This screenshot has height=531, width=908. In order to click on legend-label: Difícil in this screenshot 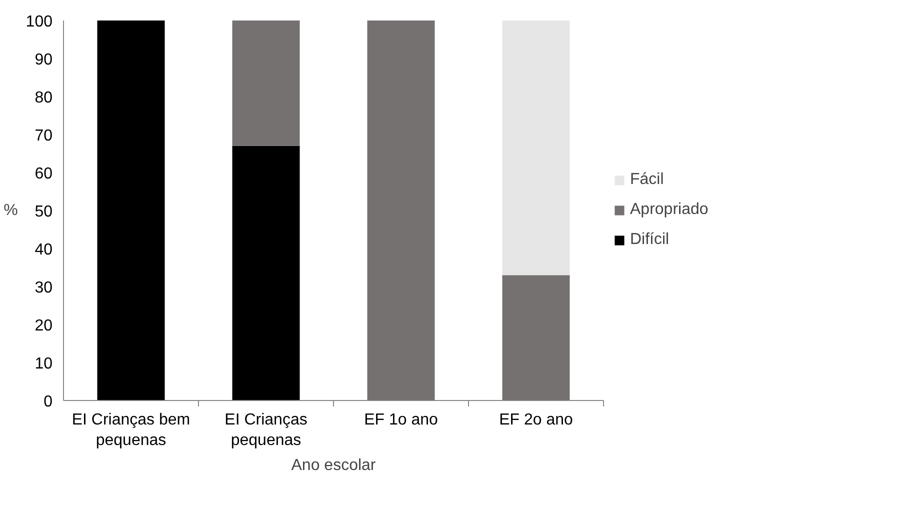, I will do `click(650, 240)`.